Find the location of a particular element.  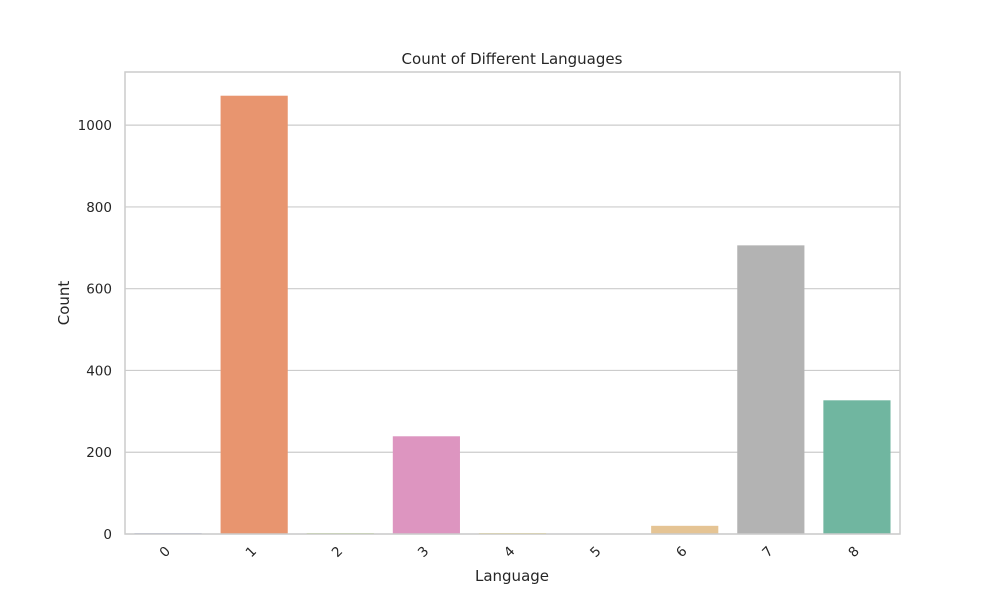

y-tick-labels: 0 200 400 600 800 1000 is located at coordinates (95, 330).